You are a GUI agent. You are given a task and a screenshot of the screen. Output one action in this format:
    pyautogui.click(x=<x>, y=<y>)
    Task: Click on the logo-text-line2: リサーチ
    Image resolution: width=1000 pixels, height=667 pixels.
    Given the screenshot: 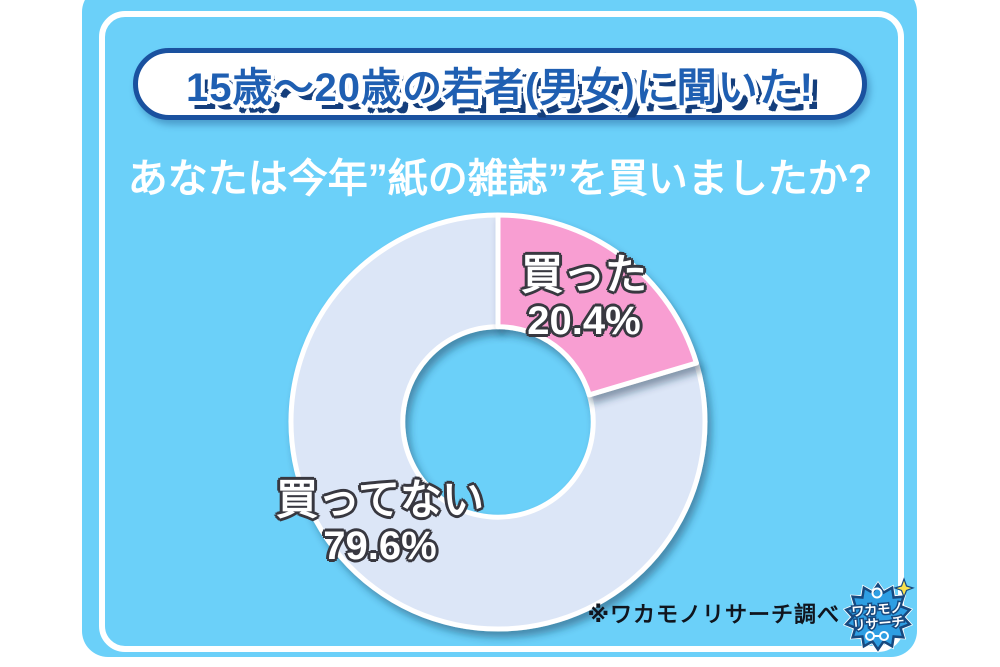 What is the action you would take?
    pyautogui.click(x=878, y=623)
    